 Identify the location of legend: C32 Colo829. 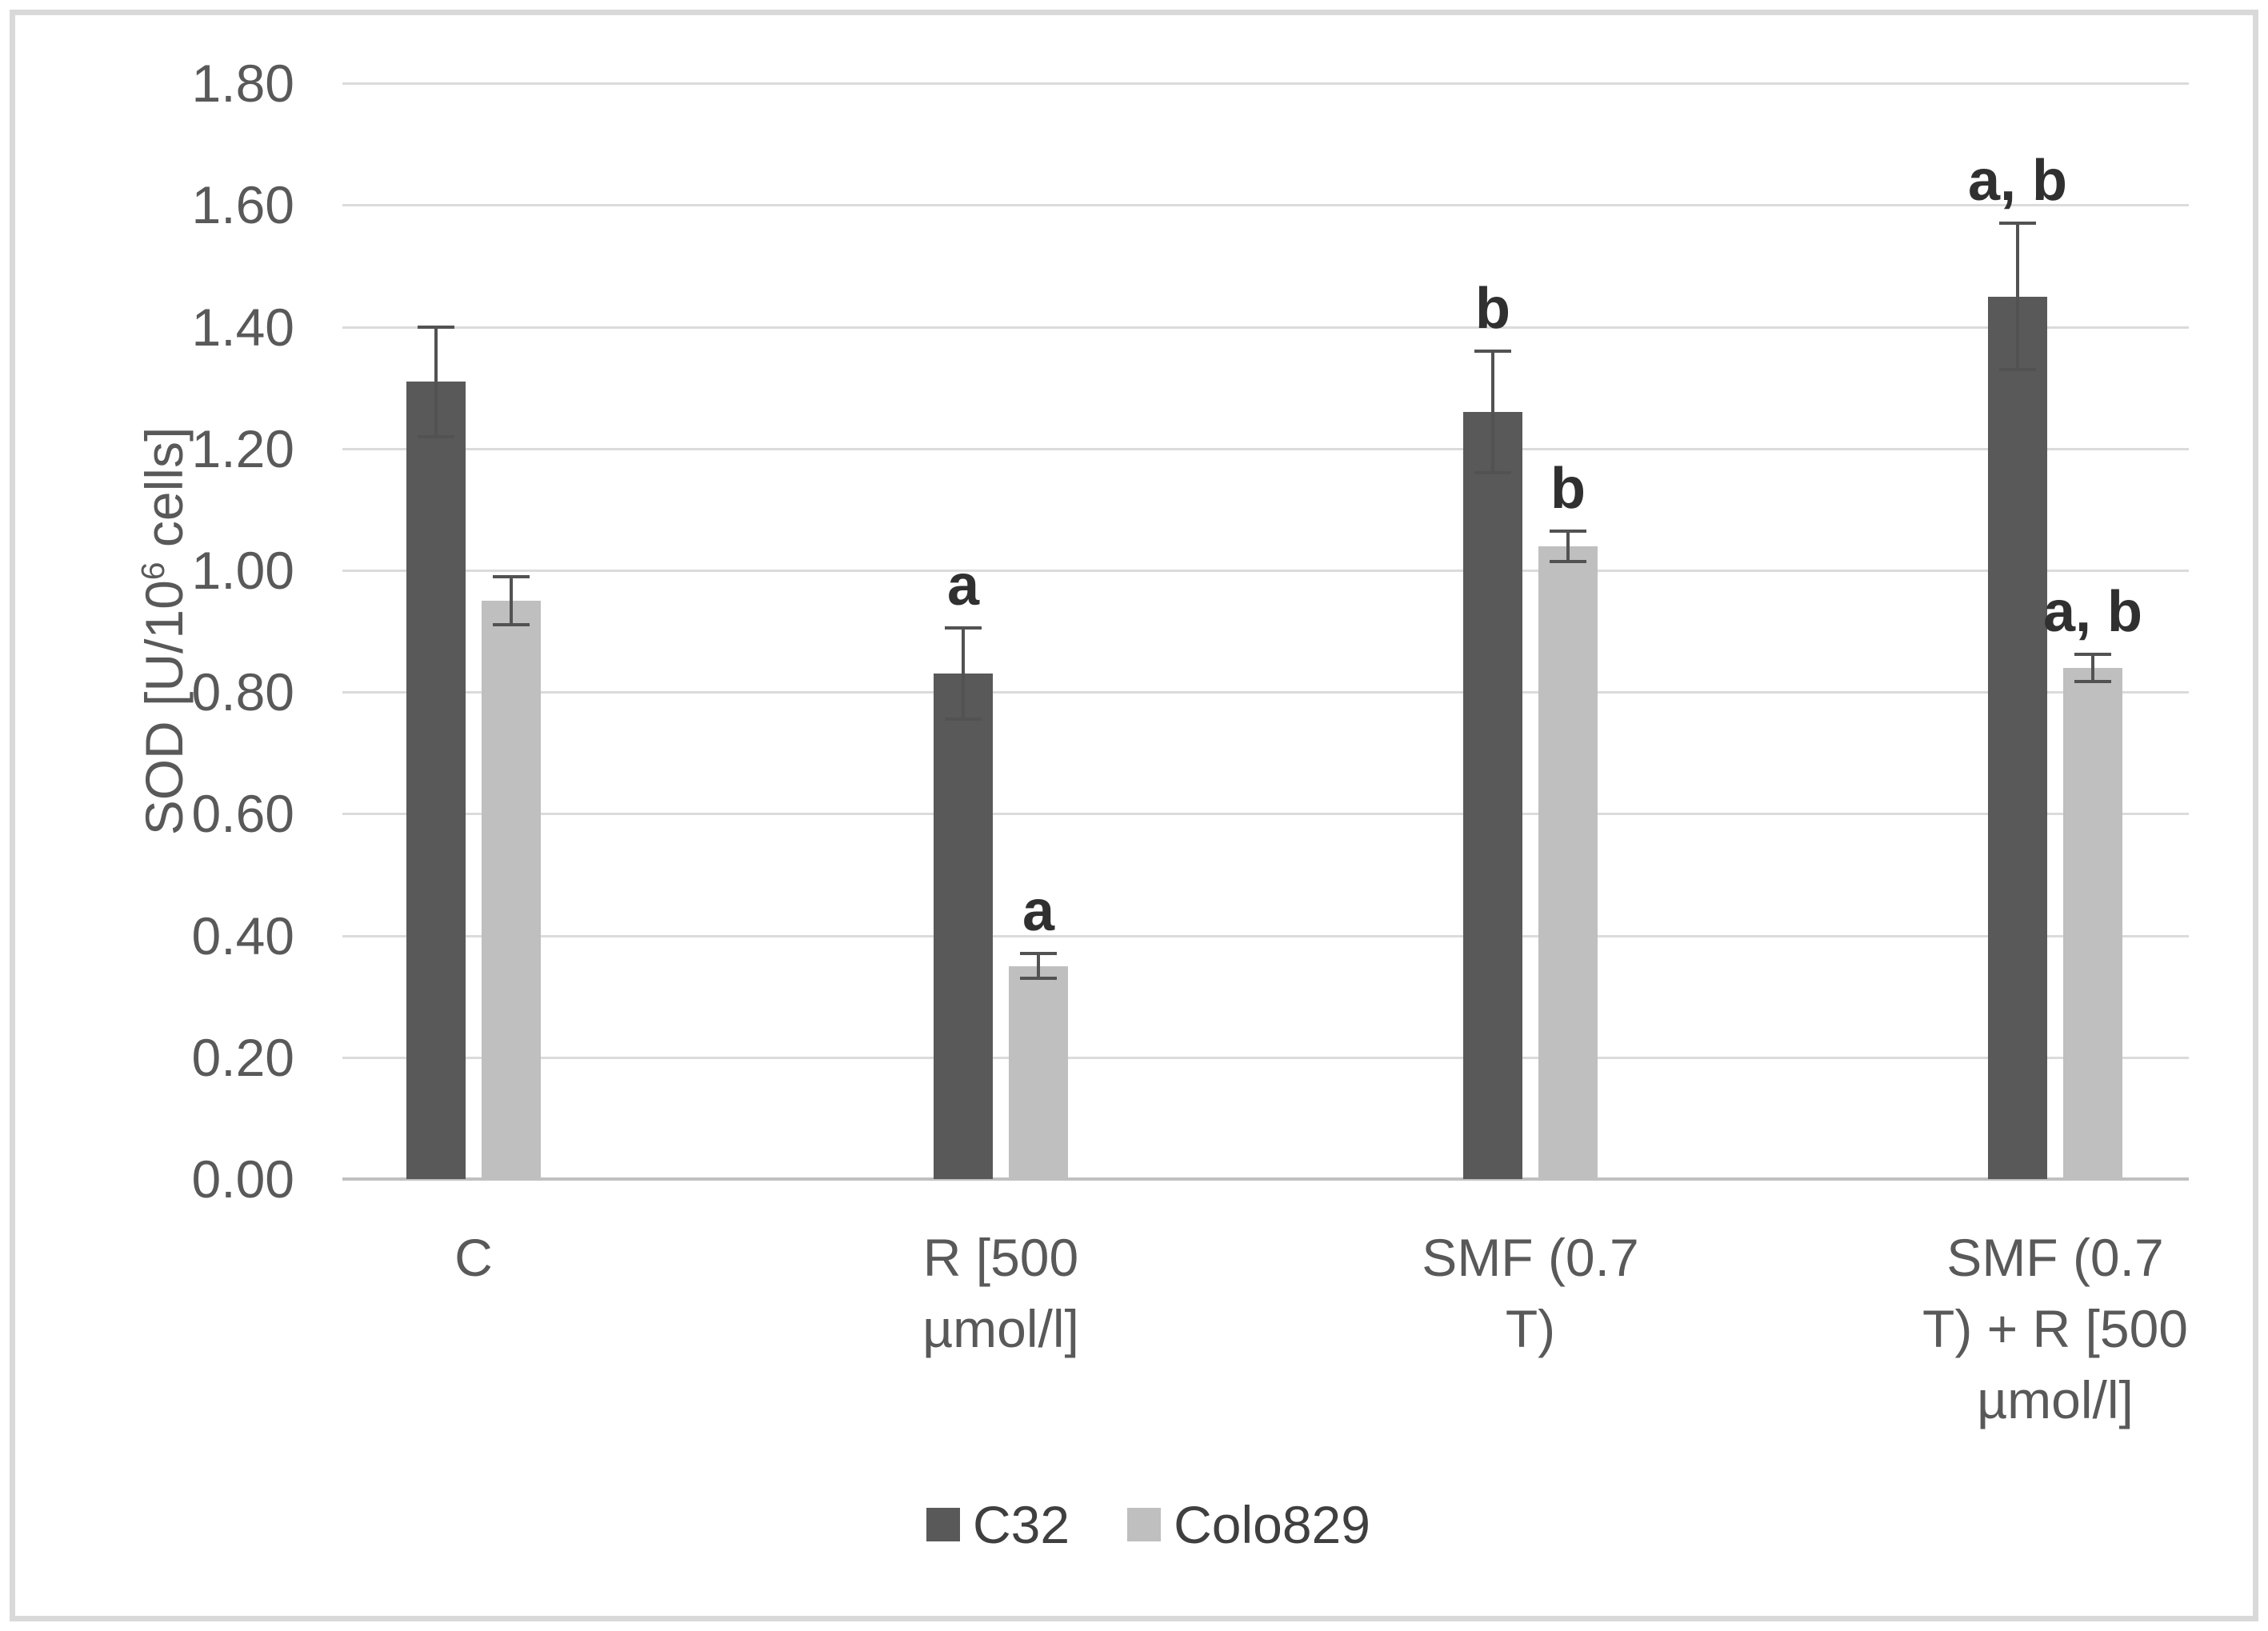
(1148, 1525).